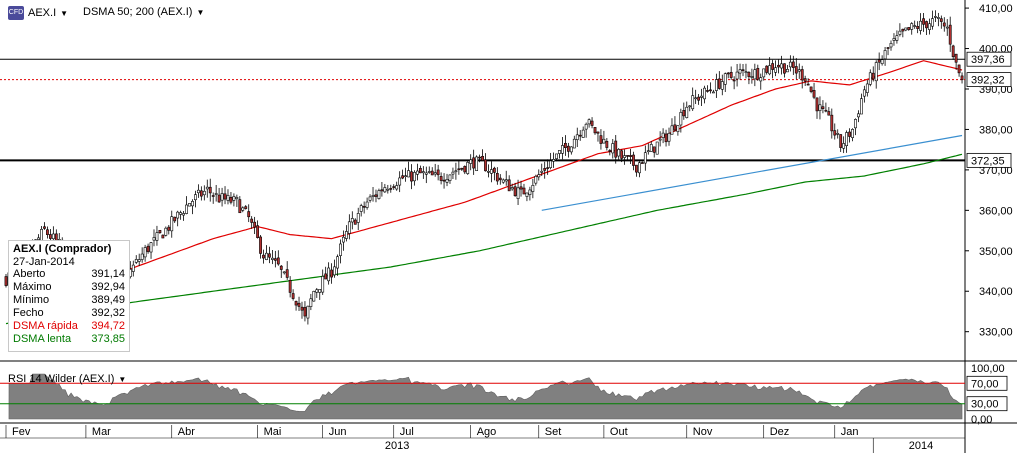 Image resolution: width=1017 pixels, height=453 pixels. What do you see at coordinates (28, 312) in the screenshot?
I see `legend-row-label: Fecho` at bounding box center [28, 312].